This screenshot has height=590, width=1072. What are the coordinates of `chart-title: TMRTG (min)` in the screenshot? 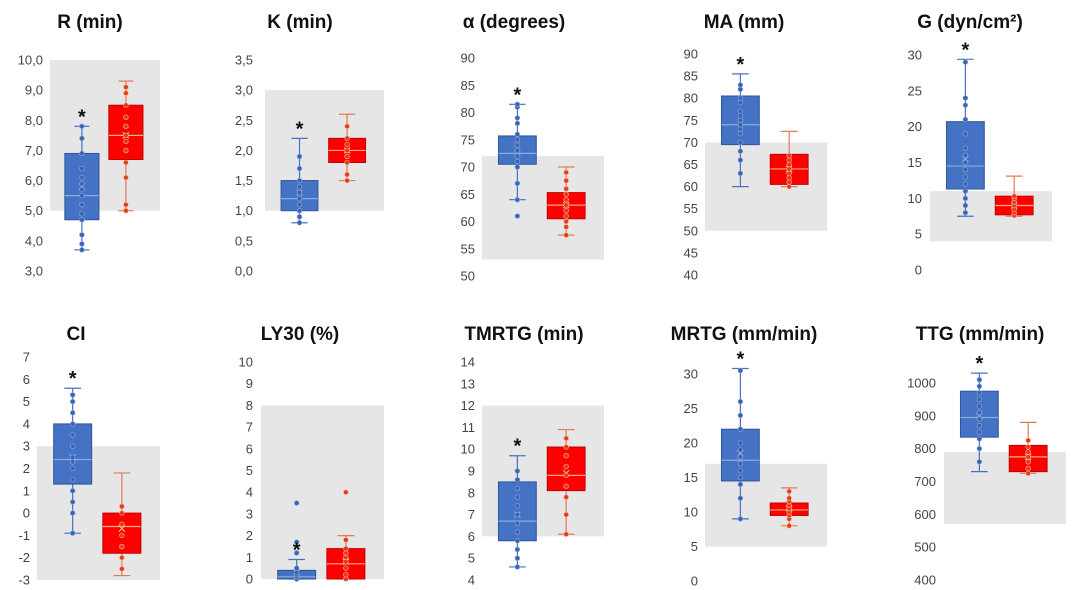 It's located at (523, 334).